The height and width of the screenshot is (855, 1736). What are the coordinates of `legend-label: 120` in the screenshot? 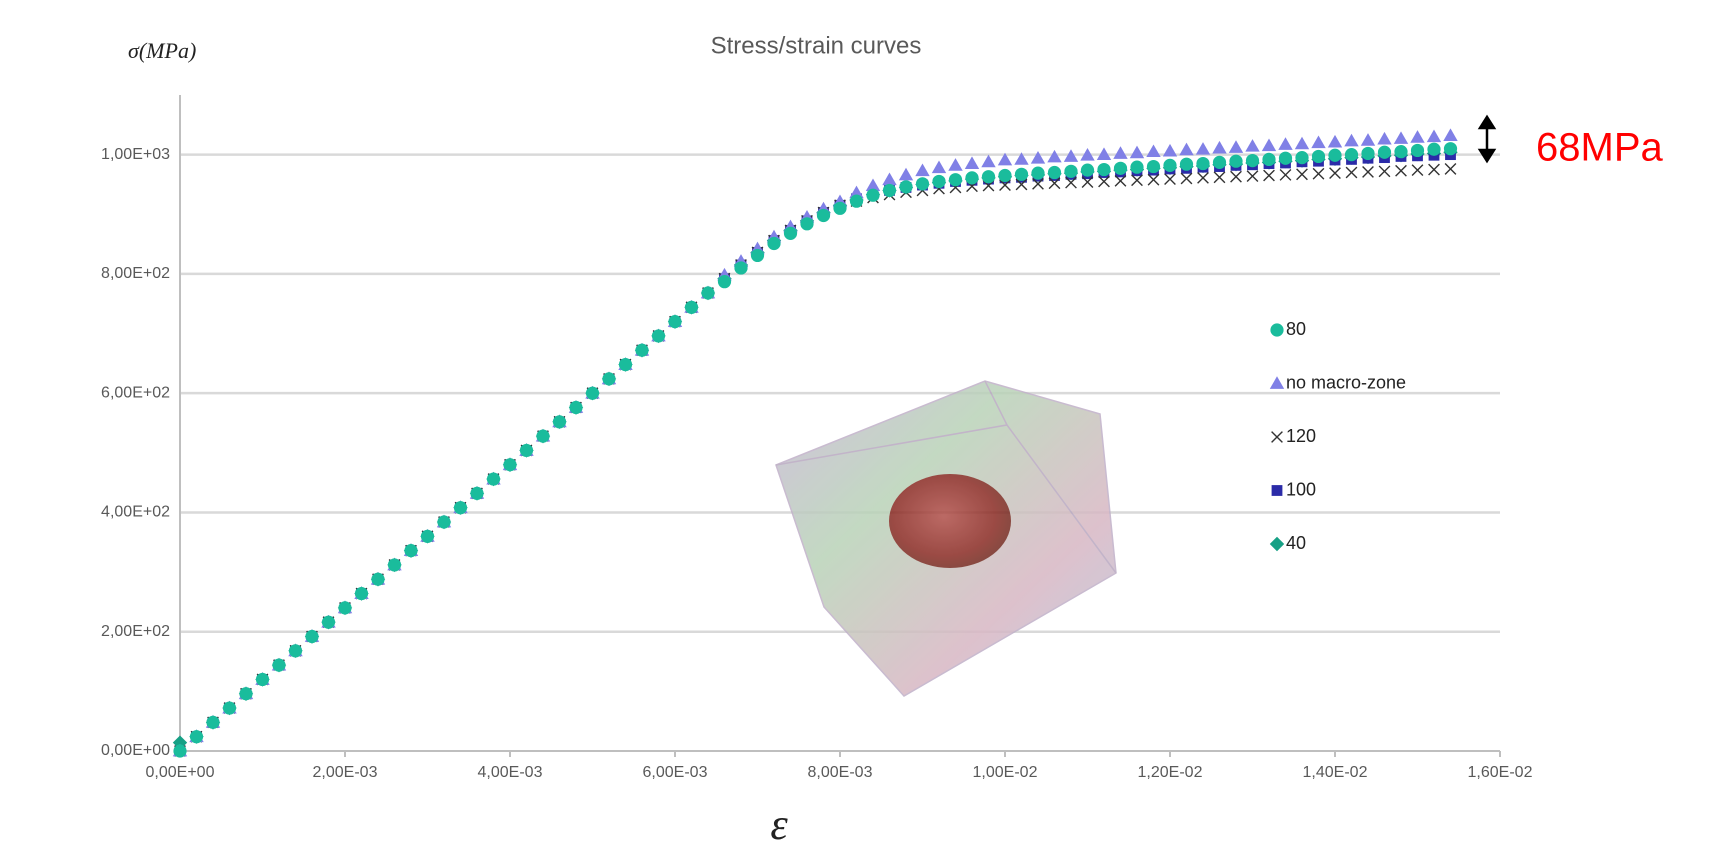 It's located at (1301, 436).